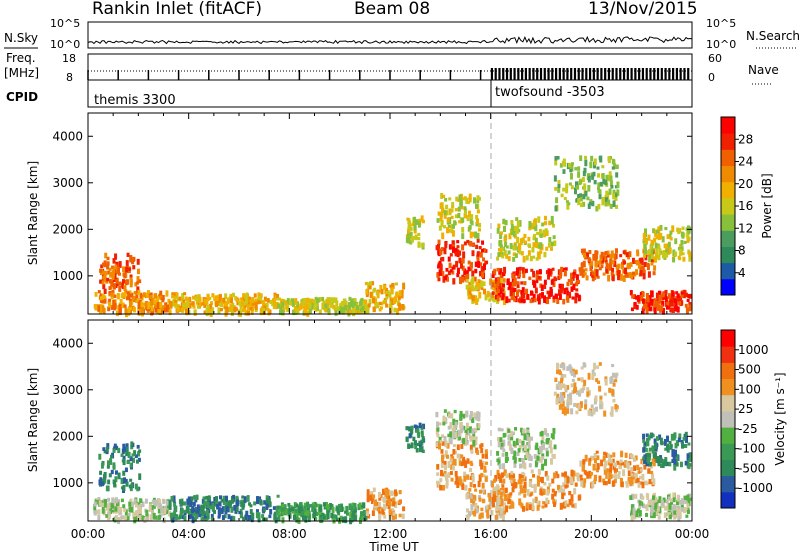 Image resolution: width=800 pixels, height=554 pixels. Describe the element at coordinates (643, 9) in the screenshot. I see `date-label: 13/Nov/2015` at that location.